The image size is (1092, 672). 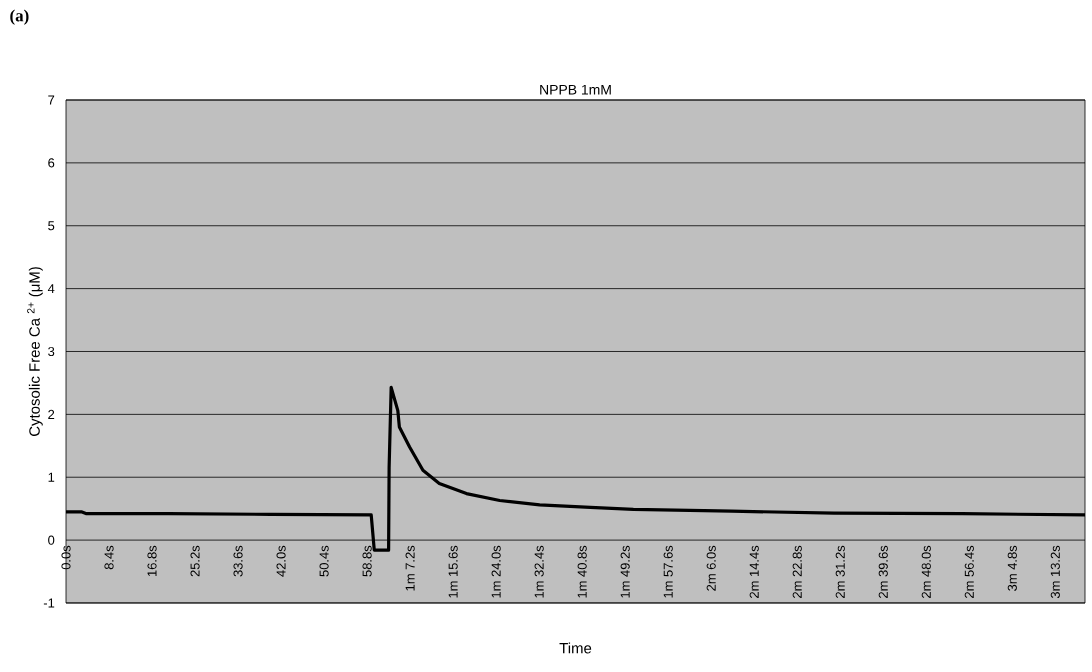 I want to click on y-tick-label: 3, so click(x=51, y=351).